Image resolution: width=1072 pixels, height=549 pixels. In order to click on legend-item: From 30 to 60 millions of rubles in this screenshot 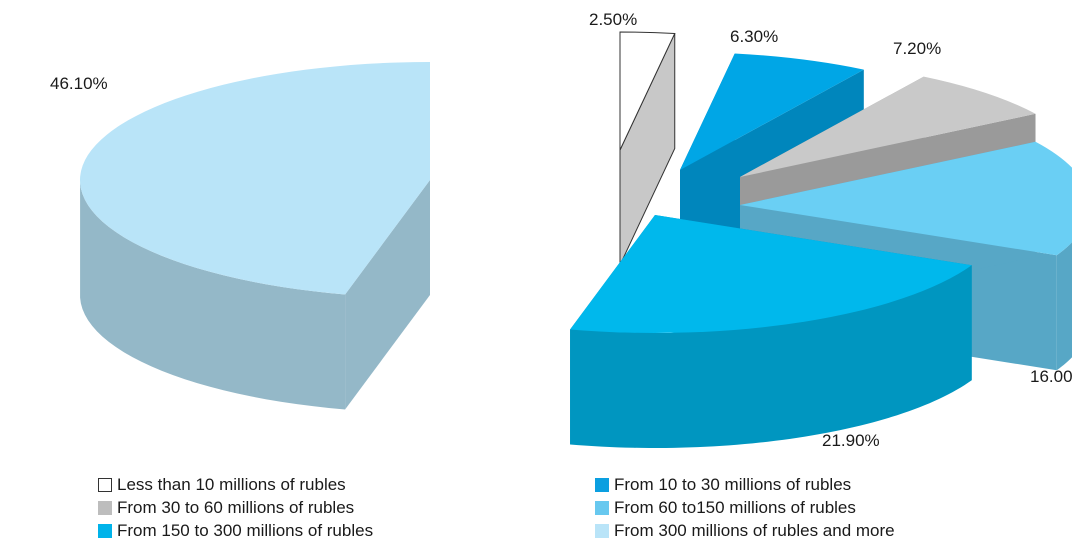, I will do `click(346, 508)`.